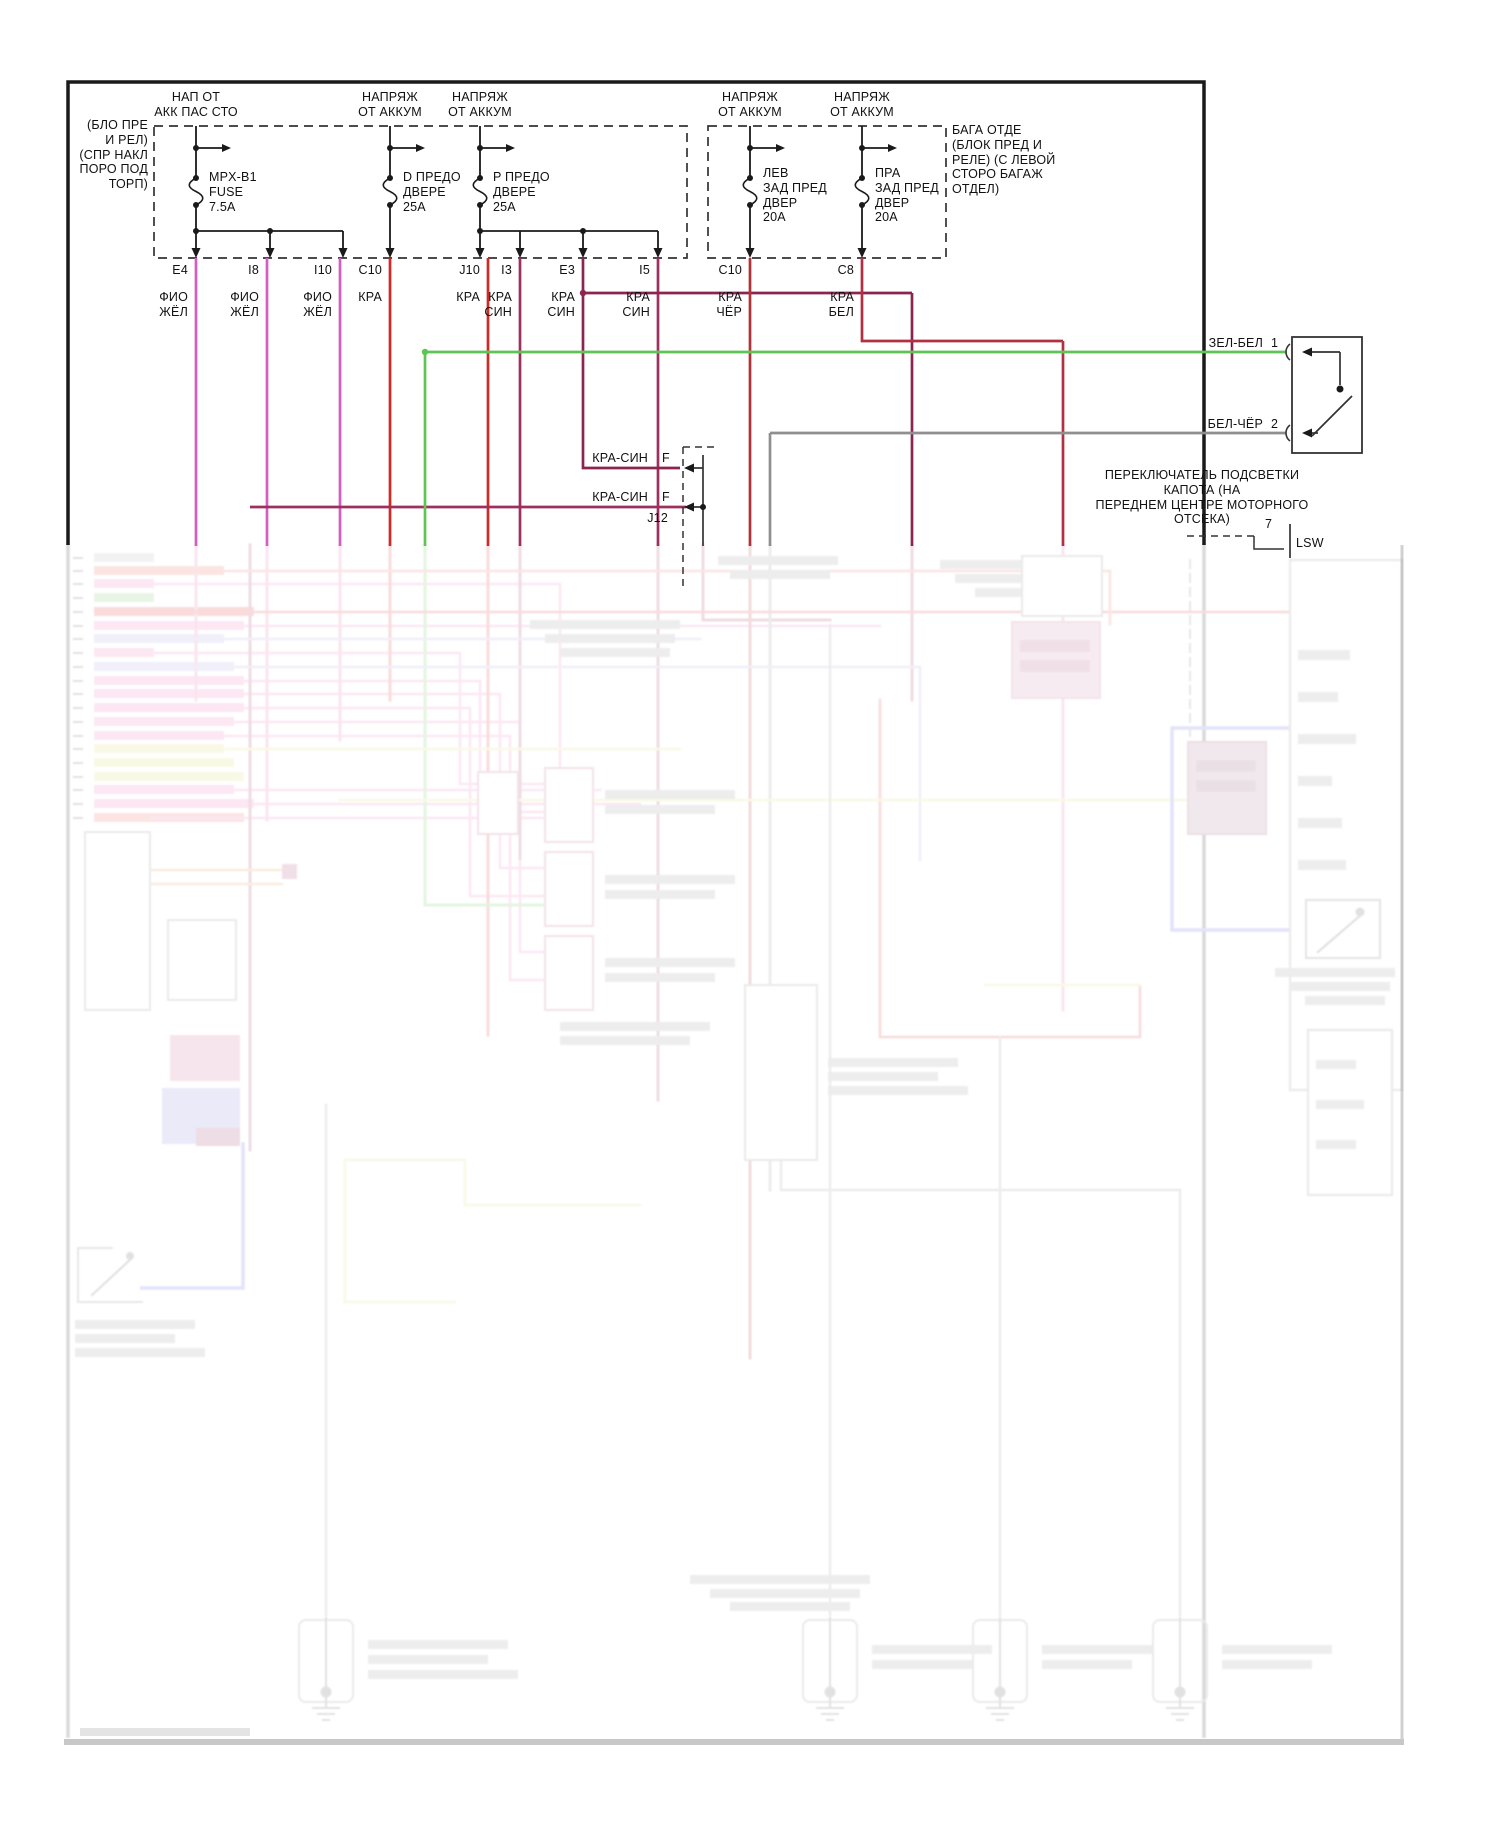 This screenshot has height=1828, width=1500. Describe the element at coordinates (1275, 424) in the screenshot. I see `hood-switch-pin2: 2` at that location.